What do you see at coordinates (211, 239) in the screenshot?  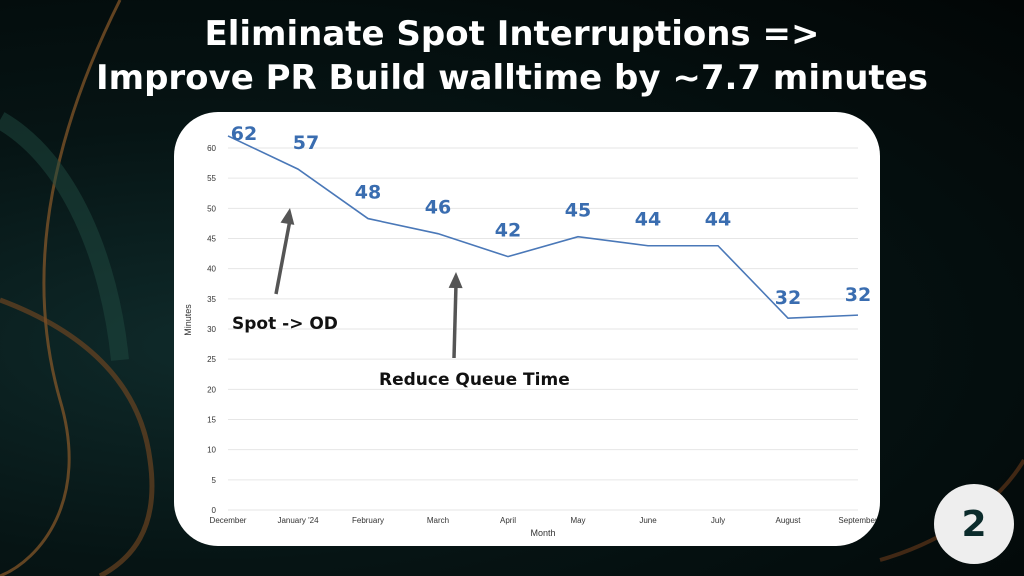 I see `y-tick-label: 45` at bounding box center [211, 239].